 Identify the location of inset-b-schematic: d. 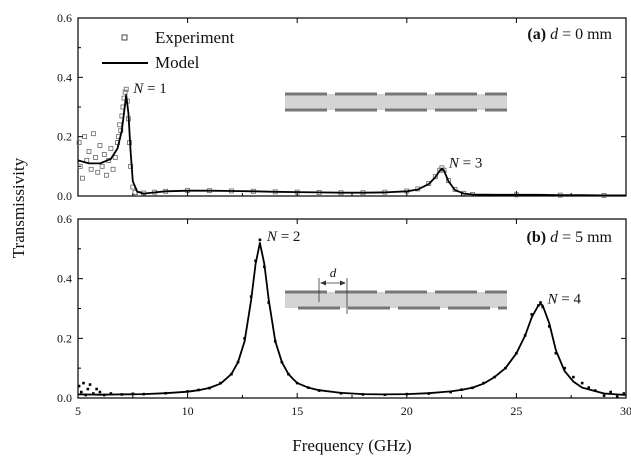
(396, 289).